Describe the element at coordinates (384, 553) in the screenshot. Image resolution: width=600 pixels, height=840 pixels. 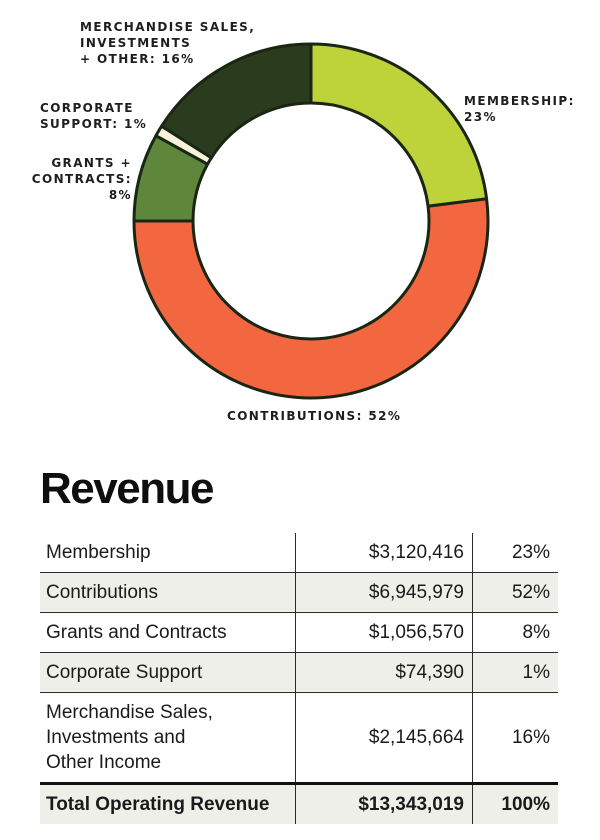
I see `row-amount: $3,120,416` at that location.